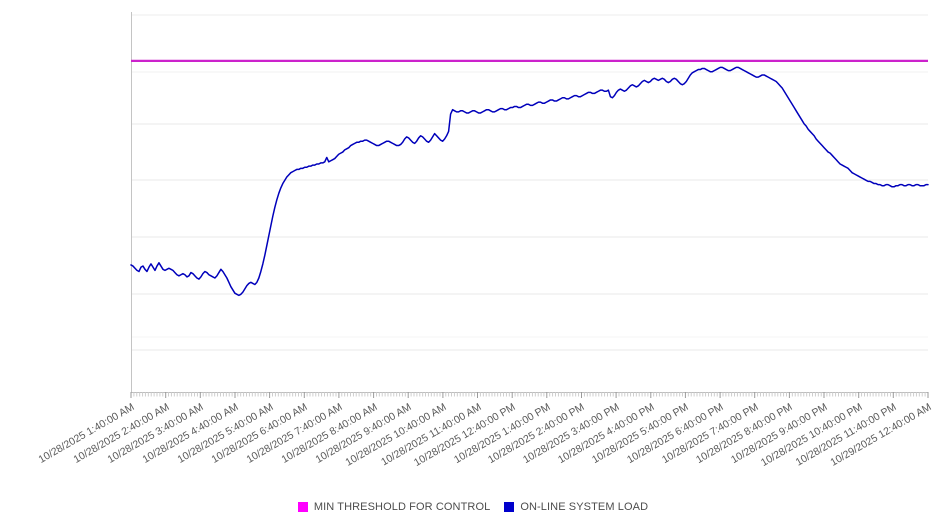  What do you see at coordinates (509, 507) in the screenshot?
I see `legend-swatch-online-system-load` at bounding box center [509, 507].